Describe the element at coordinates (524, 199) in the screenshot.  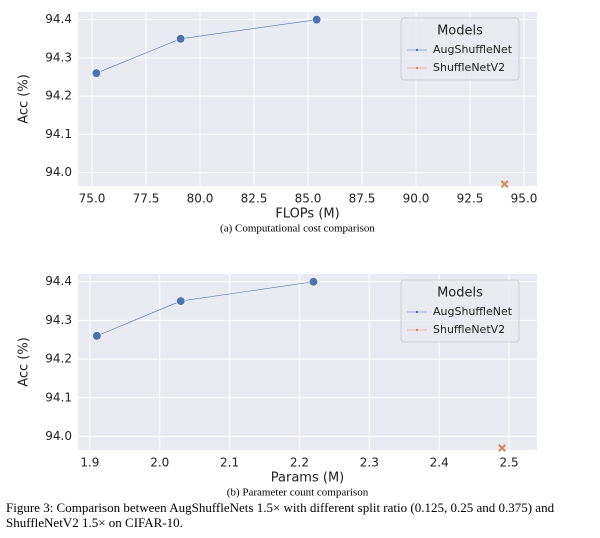
I see `x-tick-label: 95.0` at that location.